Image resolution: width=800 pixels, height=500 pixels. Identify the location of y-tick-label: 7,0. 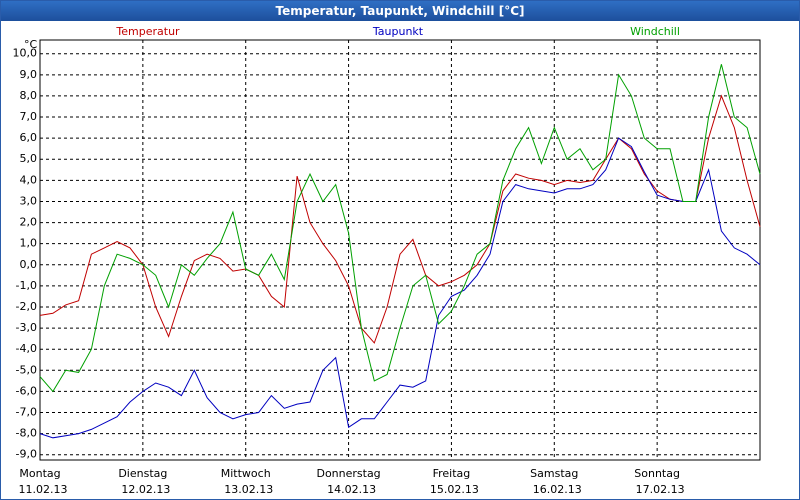
(29, 116).